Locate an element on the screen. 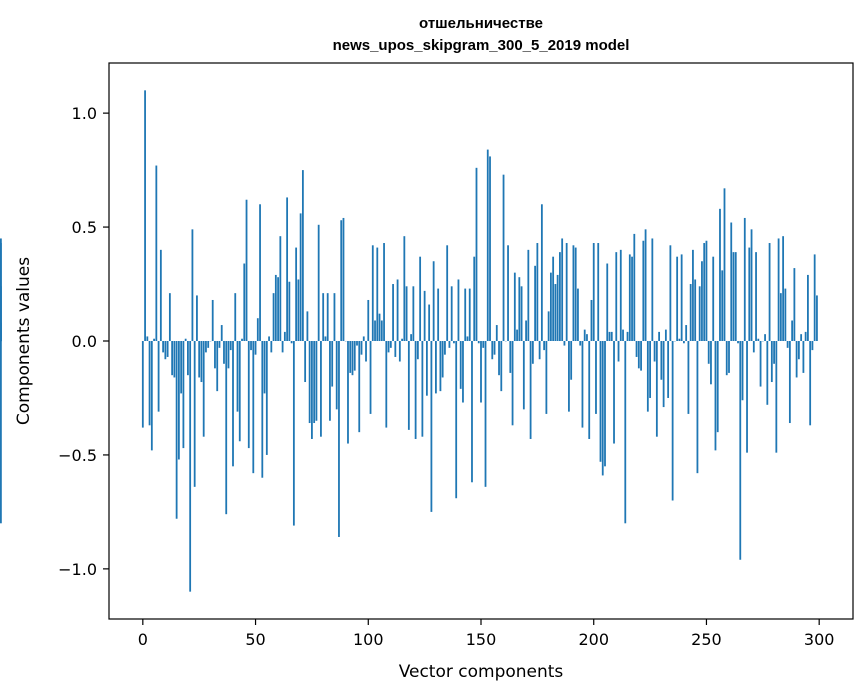  bar-undefined is located at coordinates (1, 432).